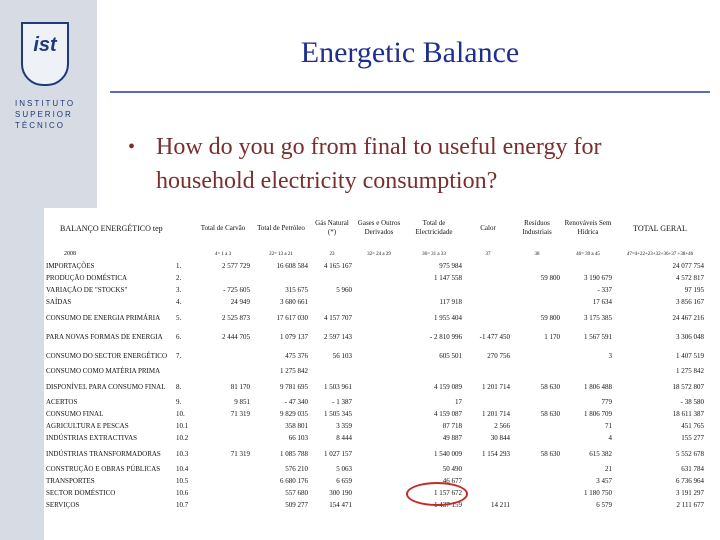 The height and width of the screenshot is (540, 720). What do you see at coordinates (179, 266) in the screenshot?
I see `row-ref: 1.` at bounding box center [179, 266].